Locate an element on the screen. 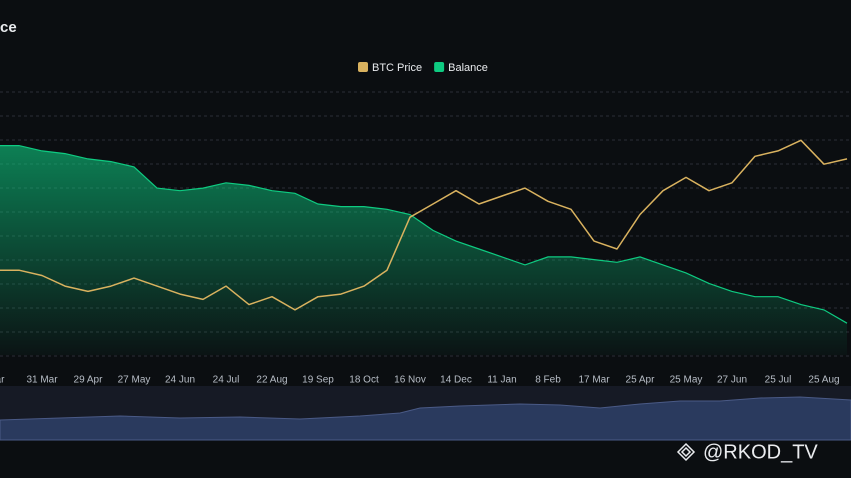  chart-title: ce is located at coordinates (8, 27).